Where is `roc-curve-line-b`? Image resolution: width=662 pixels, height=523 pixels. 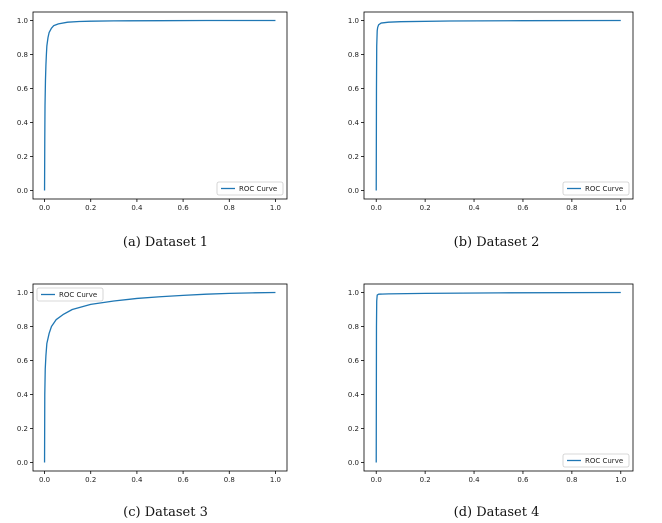 roc-curve-line-b is located at coordinates (498, 105).